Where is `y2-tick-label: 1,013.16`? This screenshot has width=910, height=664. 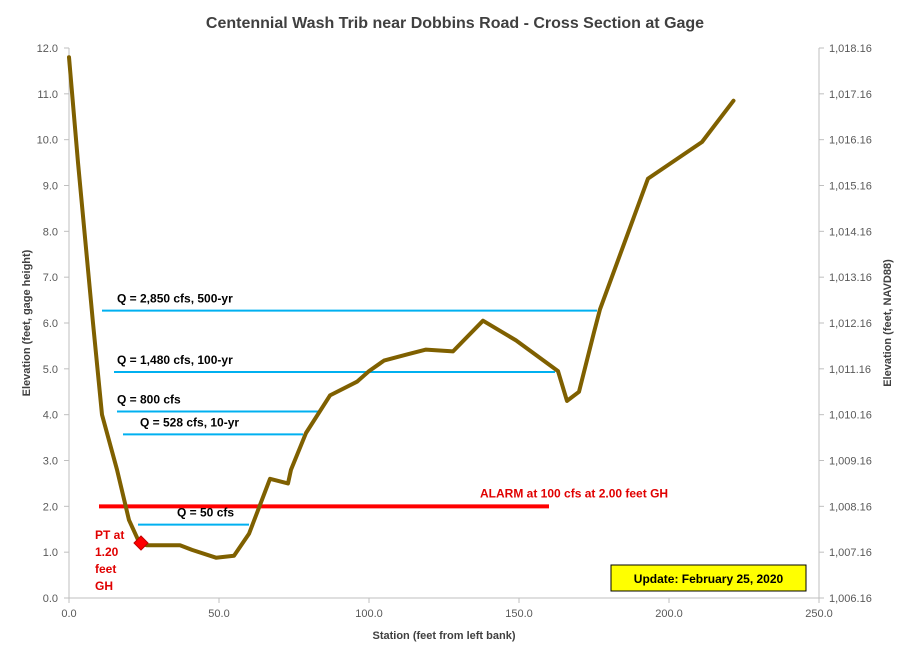
y2-tick-label: 1,013.16 is located at coordinates (850, 278).